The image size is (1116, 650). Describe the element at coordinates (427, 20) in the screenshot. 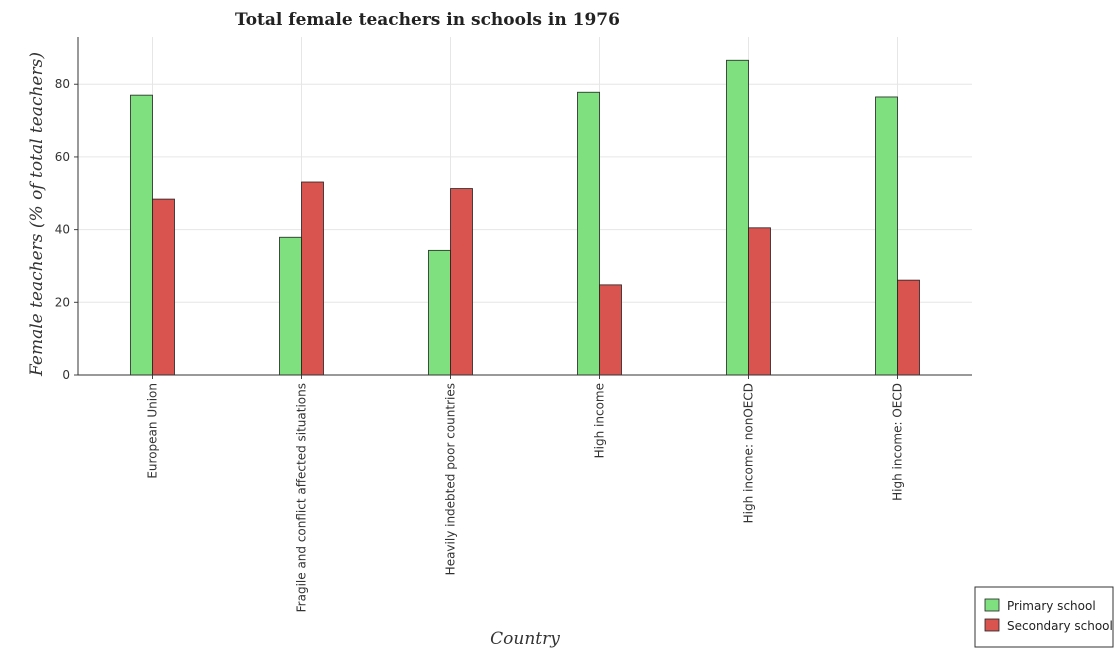

I see `chart-title: Total female teachers in schools in 1976` at that location.